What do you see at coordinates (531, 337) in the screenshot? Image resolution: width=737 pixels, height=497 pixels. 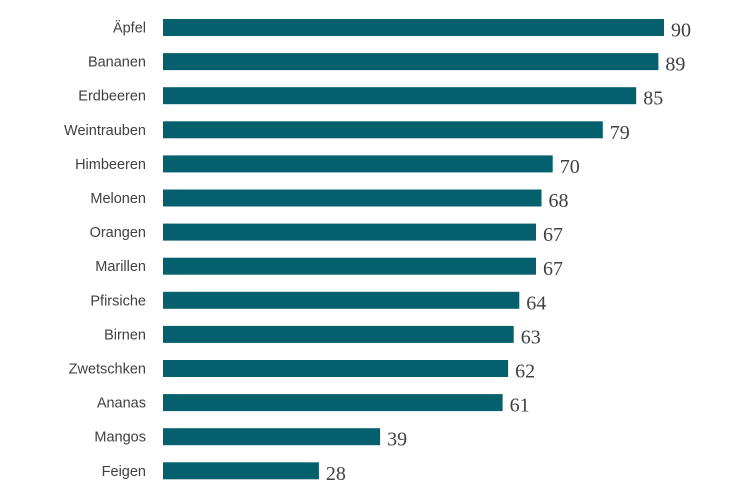 I see `value-label-birnen: 63` at bounding box center [531, 337].